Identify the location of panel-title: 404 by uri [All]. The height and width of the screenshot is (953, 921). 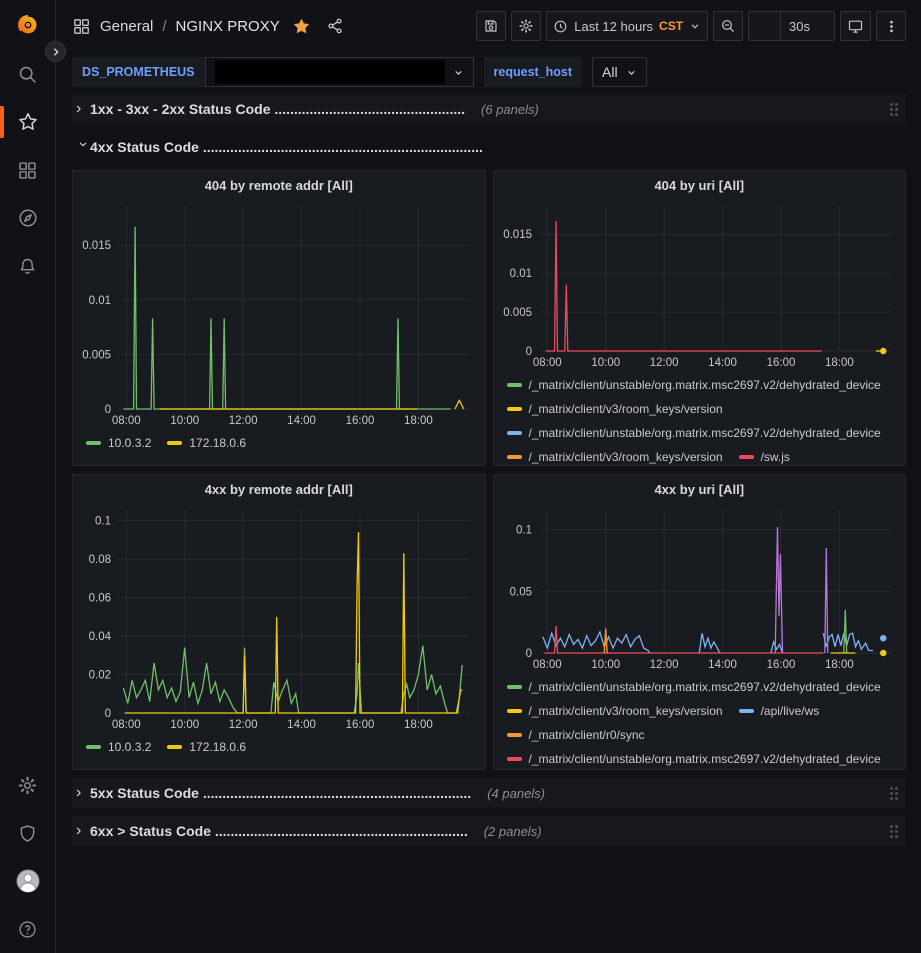
(699, 185).